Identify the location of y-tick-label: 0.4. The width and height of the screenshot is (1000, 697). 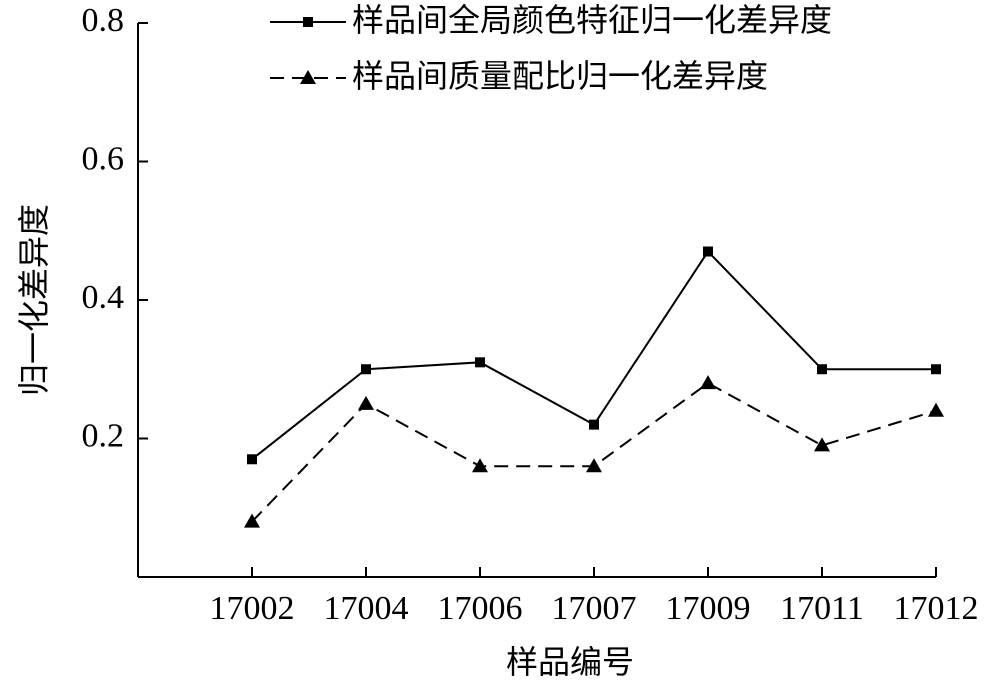
(103, 297).